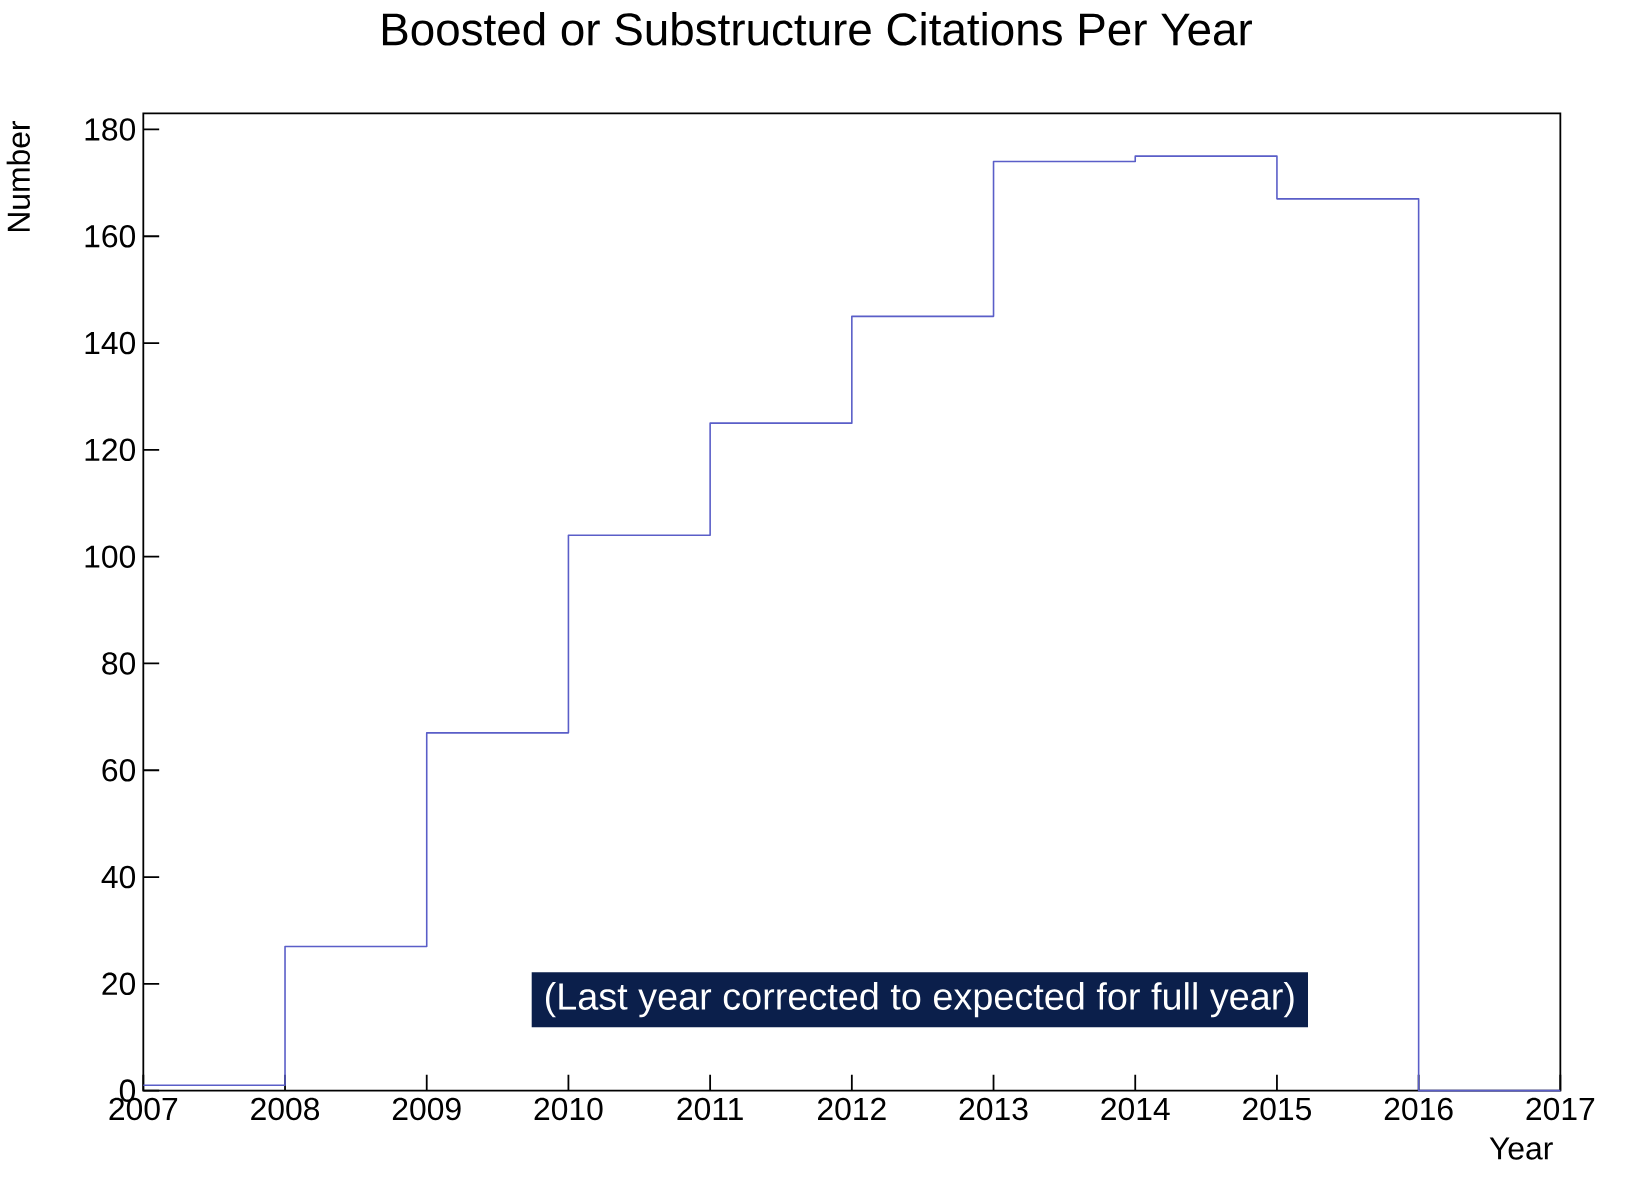 This screenshot has width=1629, height=1179. What do you see at coordinates (852, 1109) in the screenshot?
I see `x-tick-label: 2012` at bounding box center [852, 1109].